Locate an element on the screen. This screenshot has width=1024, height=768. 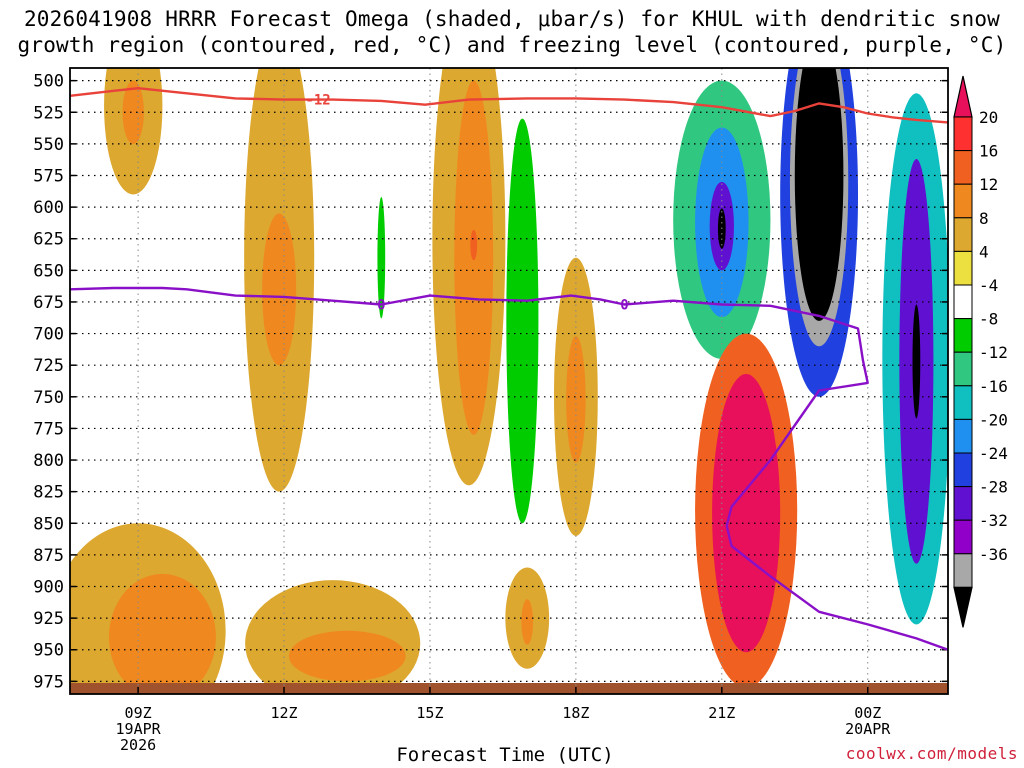
y-tick-label-900: 900 is located at coordinates (48, 588).